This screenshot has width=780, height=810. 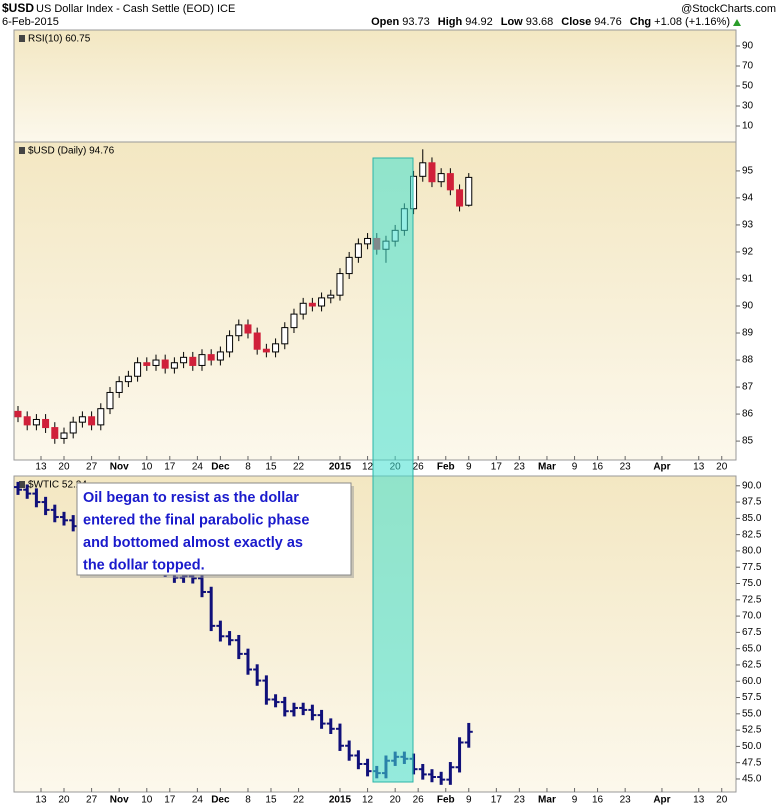 I want to click on y-tick-label: 70, so click(x=748, y=66).